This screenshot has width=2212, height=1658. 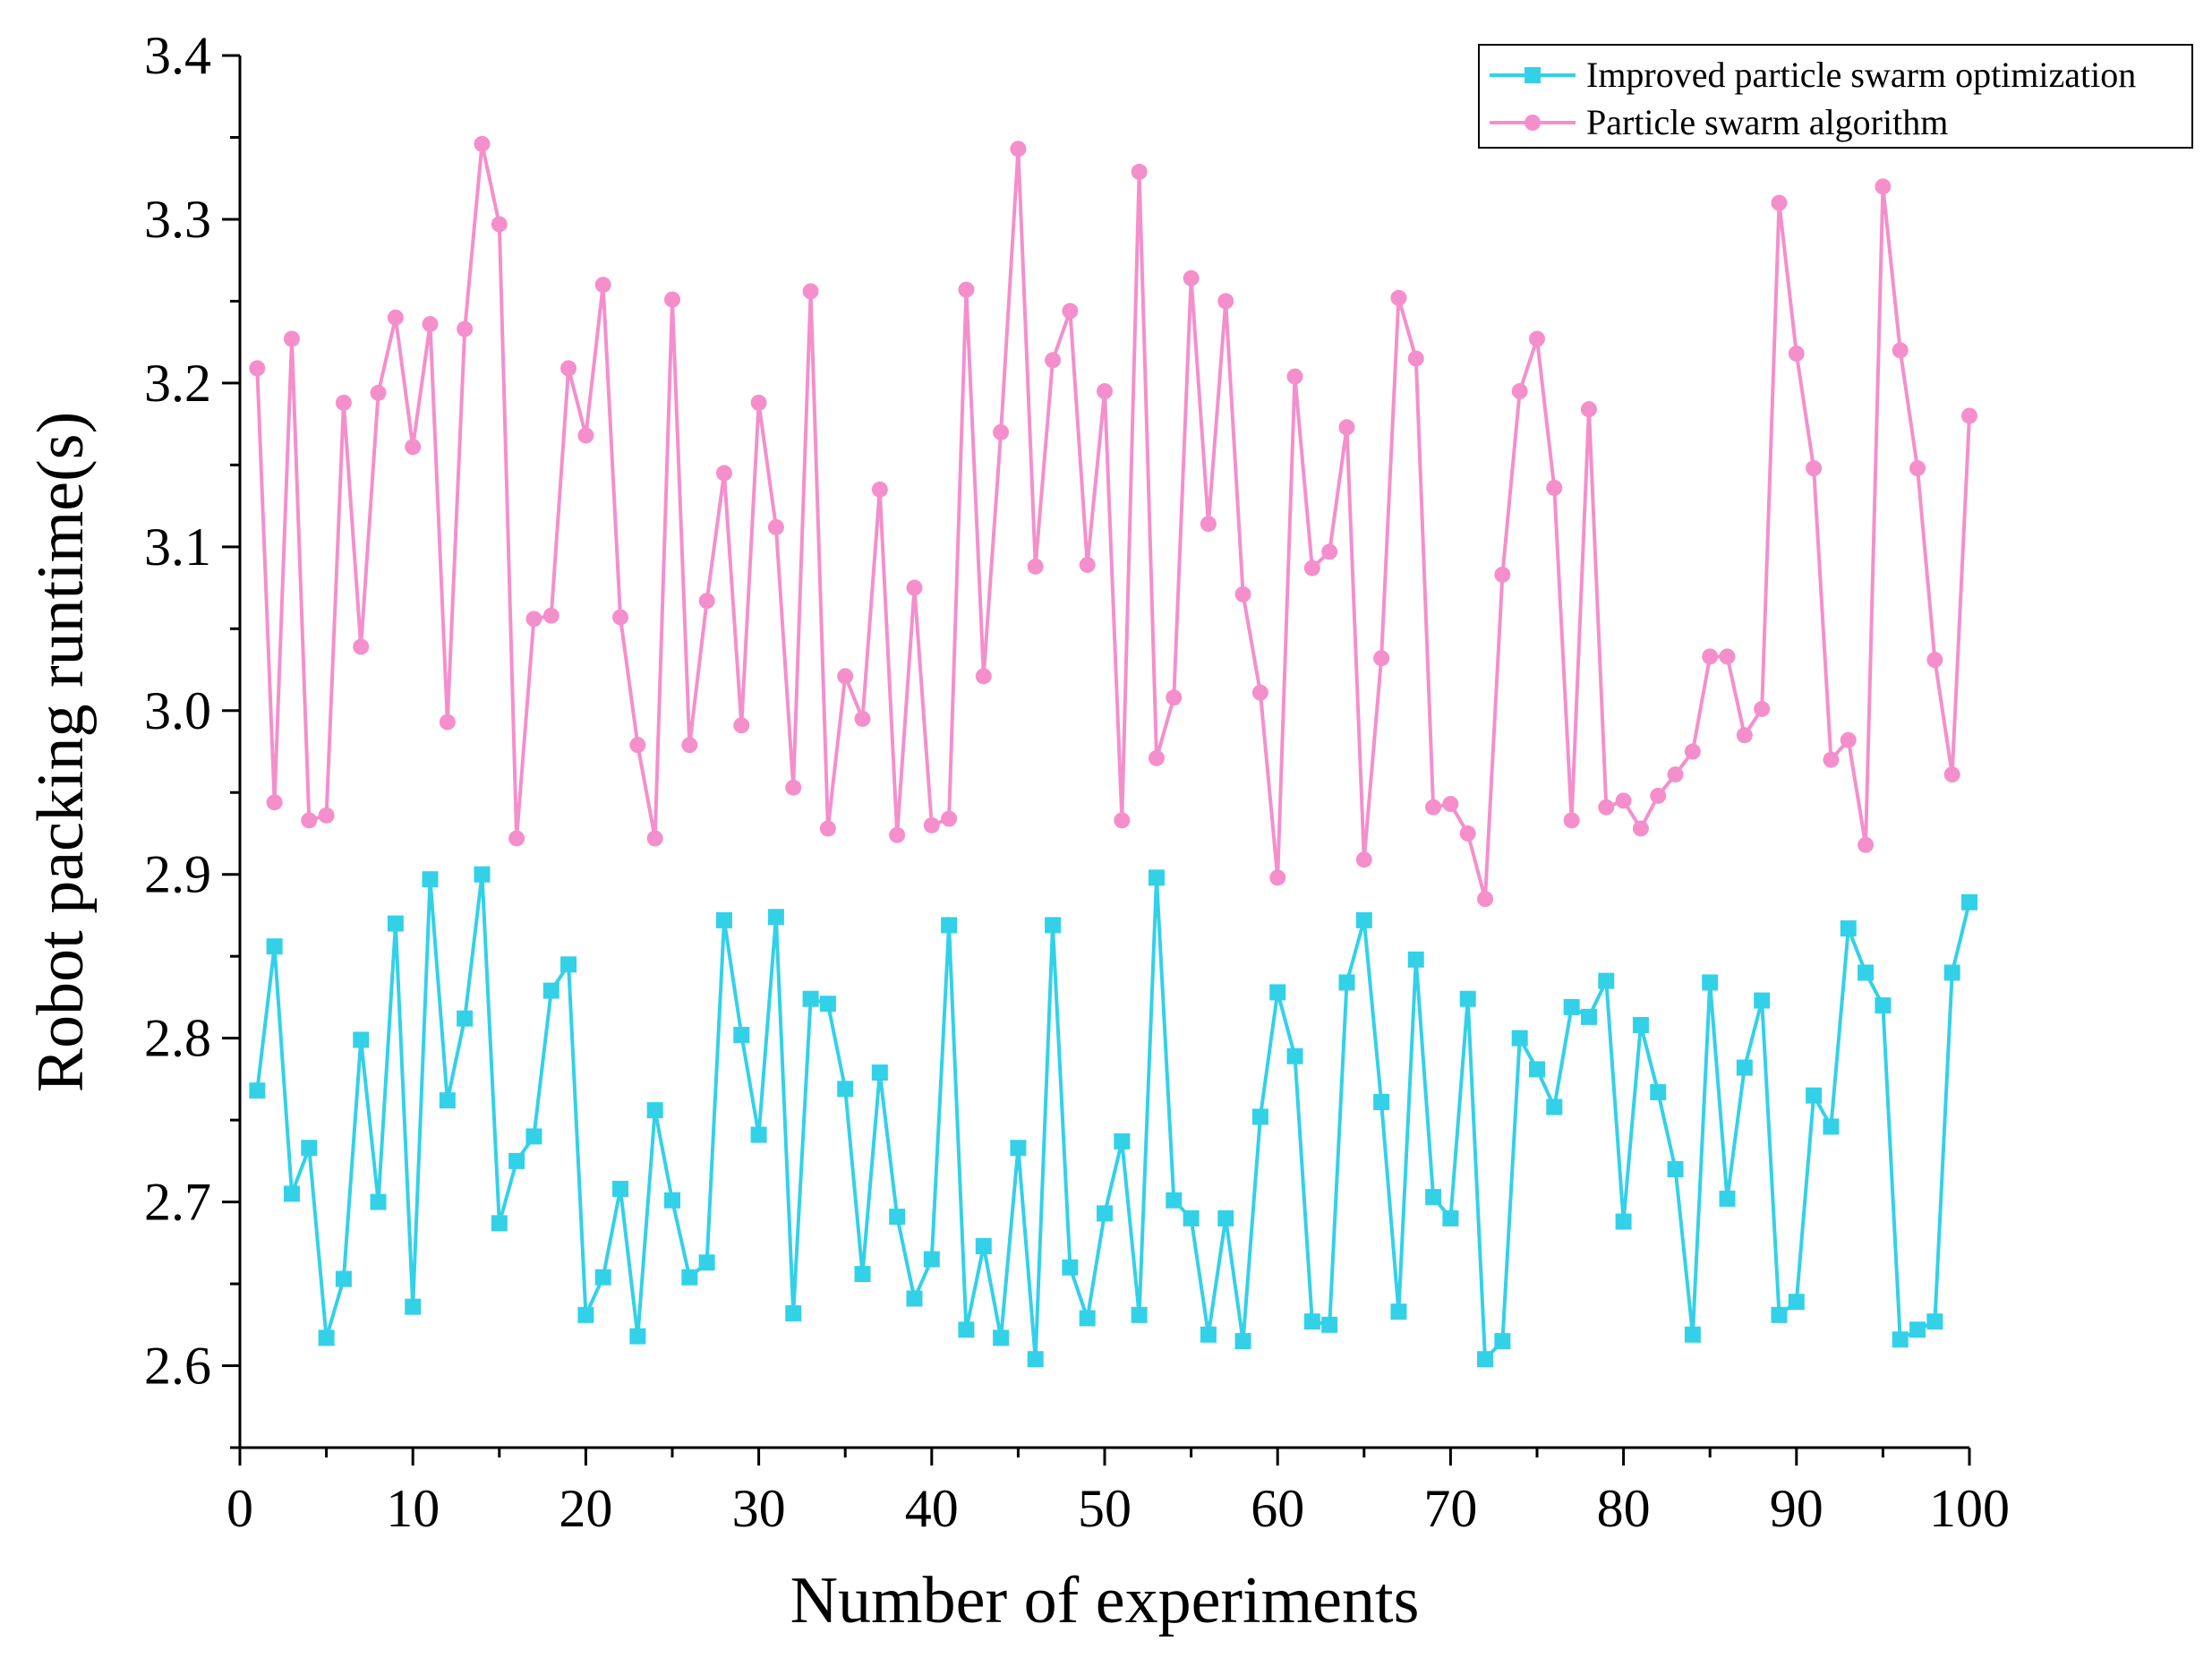 I want to click on x-tick-label: 60, so click(x=1277, y=1508).